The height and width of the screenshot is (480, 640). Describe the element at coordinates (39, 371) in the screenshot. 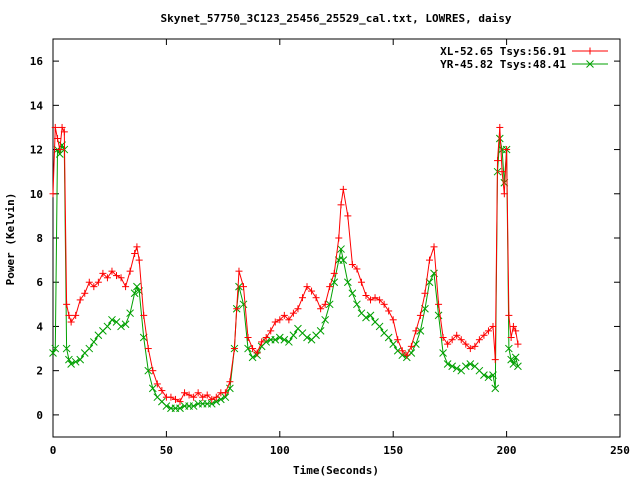

I see `y-tick-label: 2` at that location.